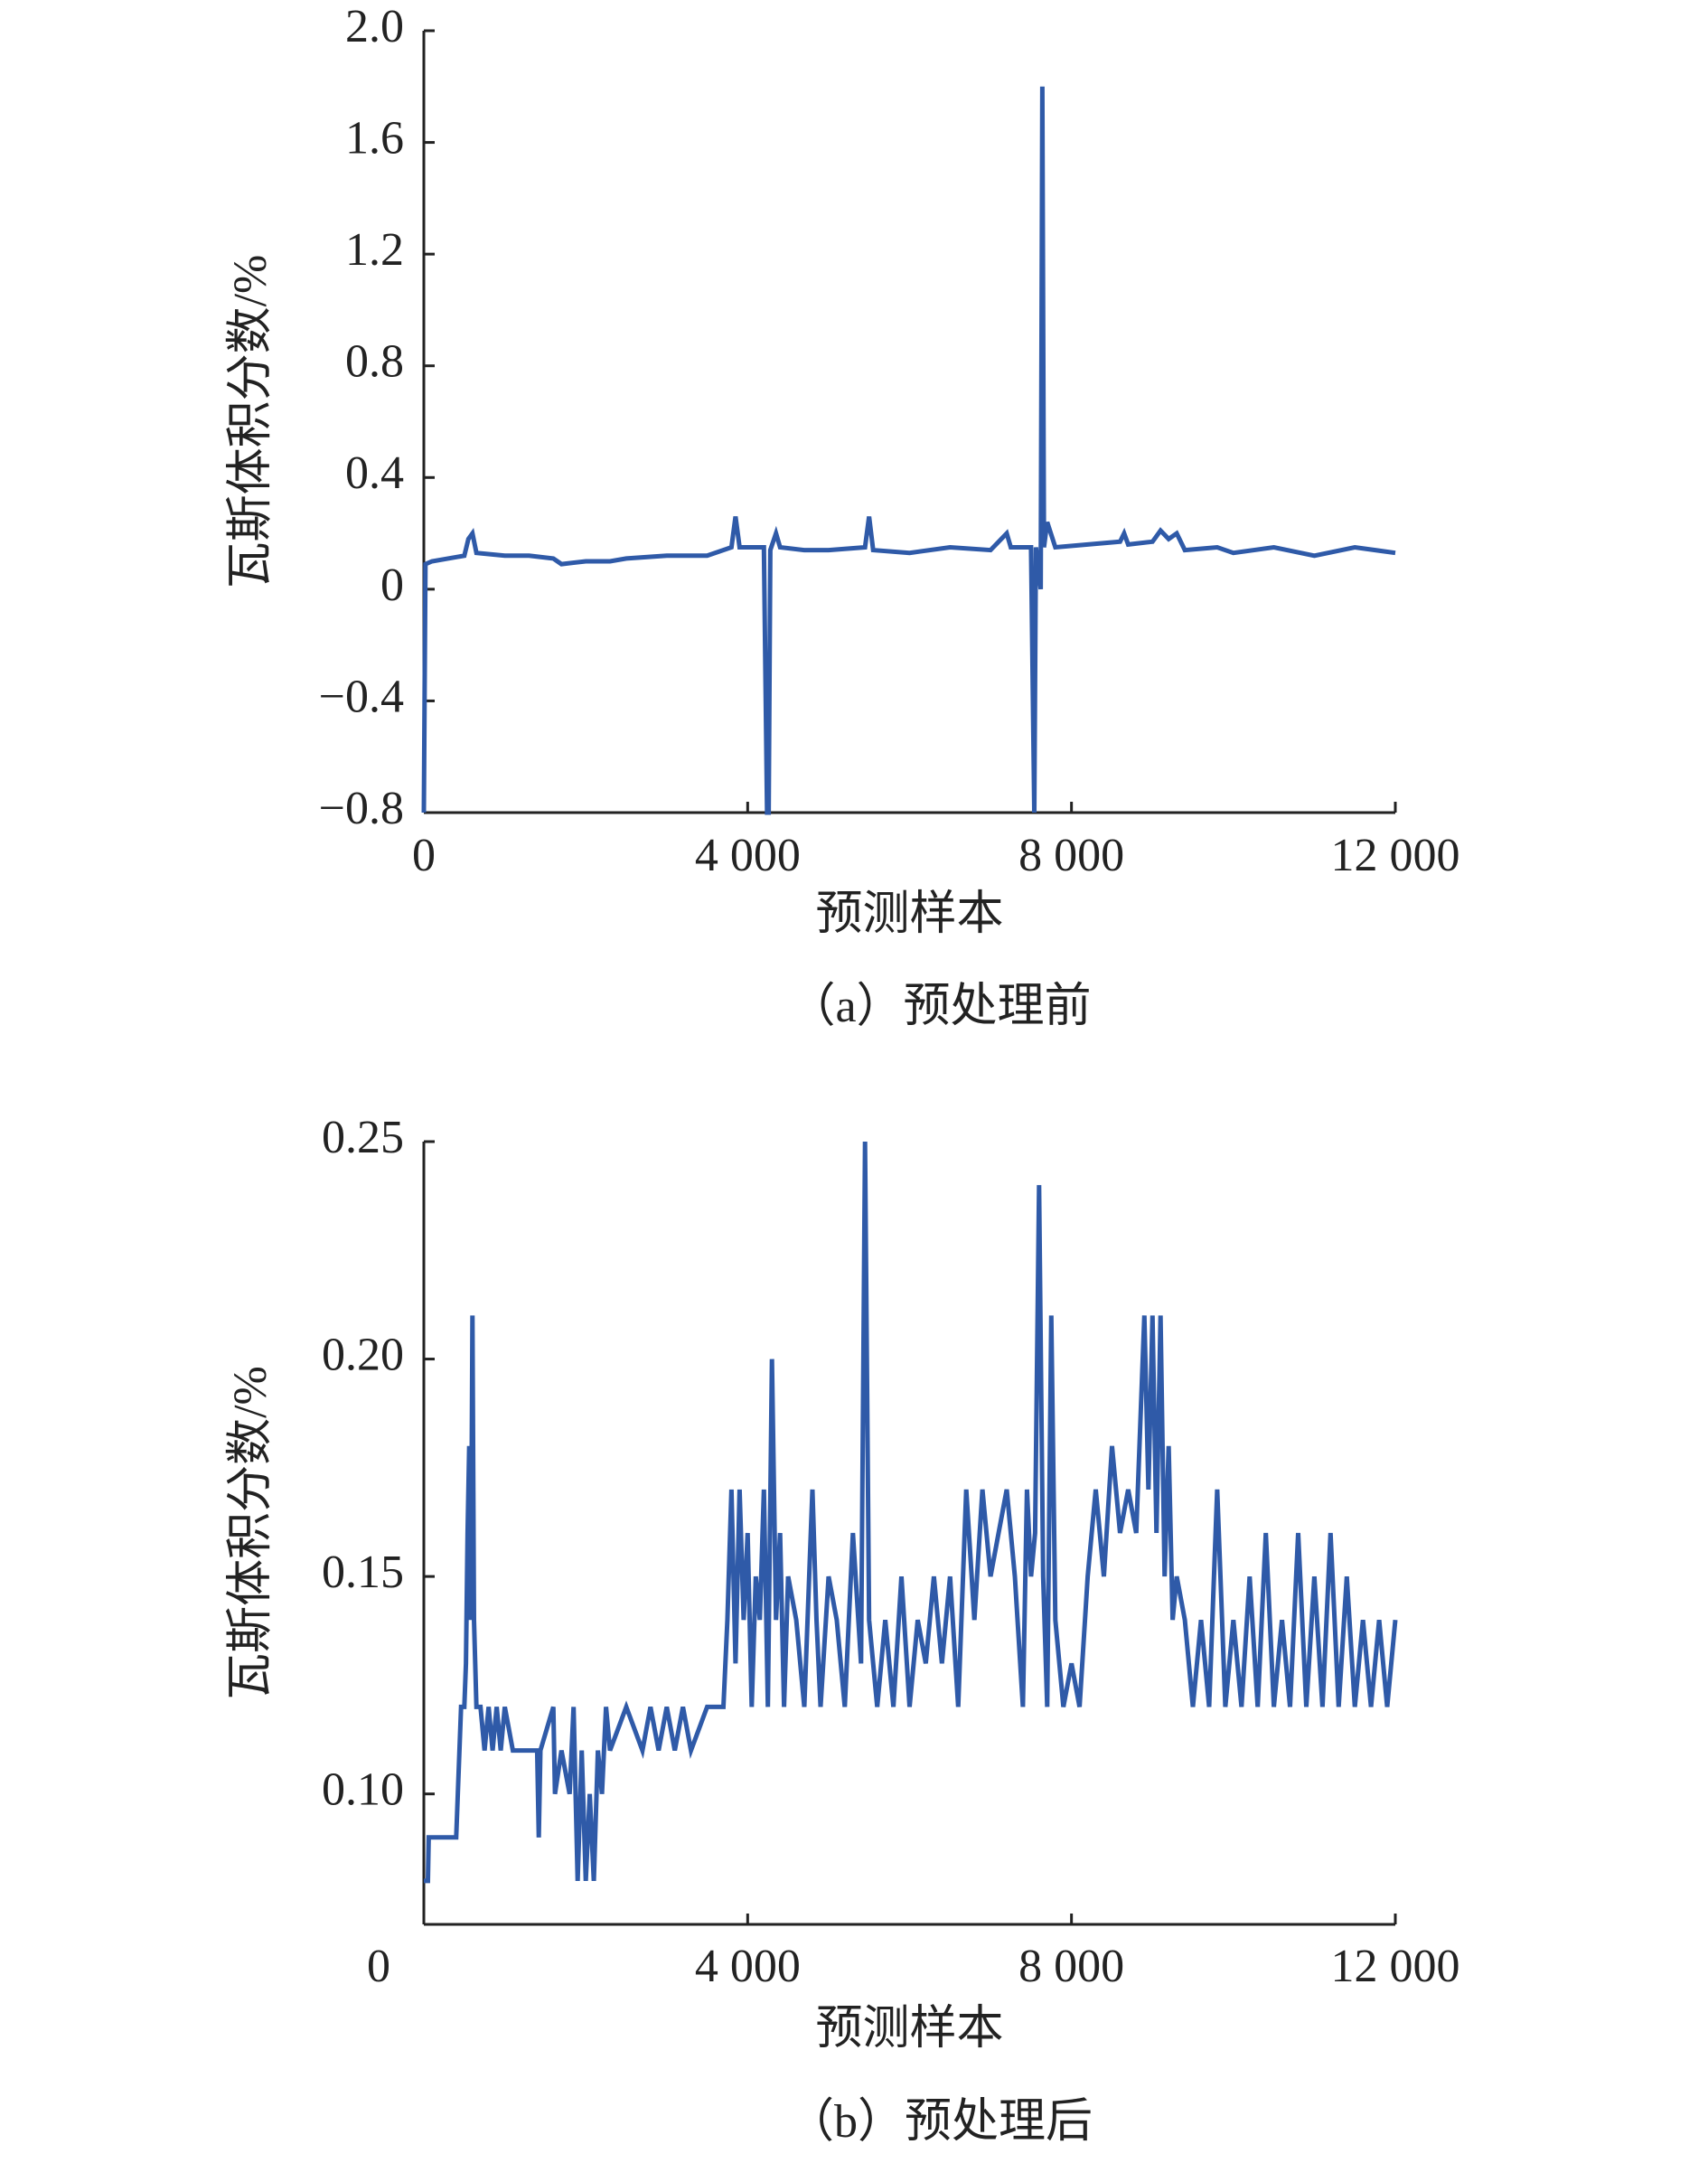  I want to click on caption: （b）预处理后, so click(940, 2122).